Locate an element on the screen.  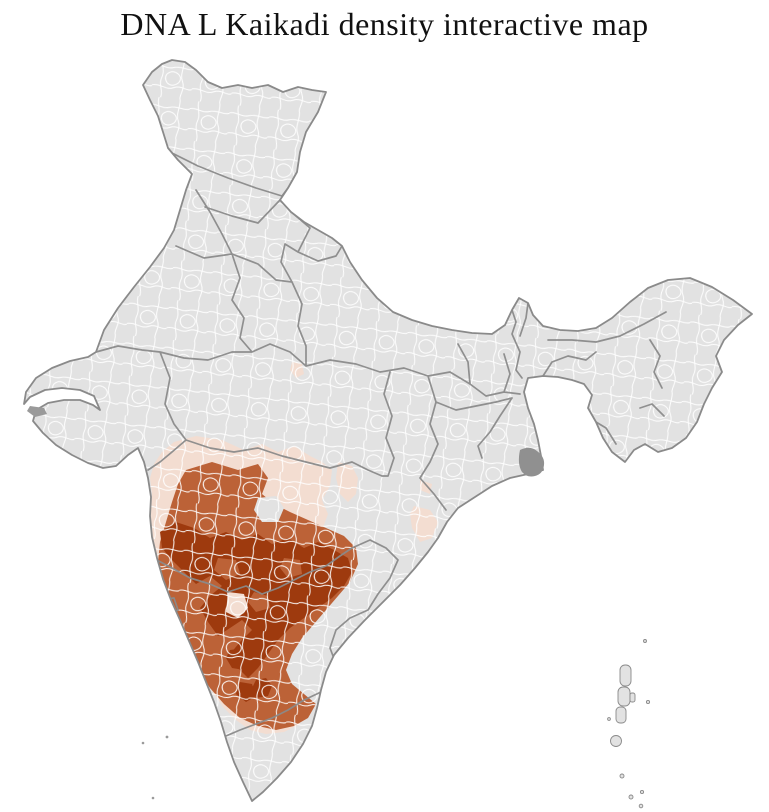
andaman-nicobar-islands is located at coordinates (629, 724).